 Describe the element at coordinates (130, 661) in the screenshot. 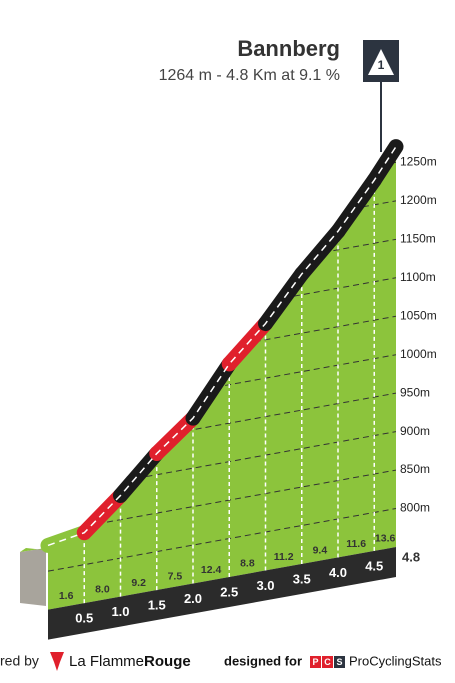

I see `footer-brand-a: La FlammeRouge` at that location.